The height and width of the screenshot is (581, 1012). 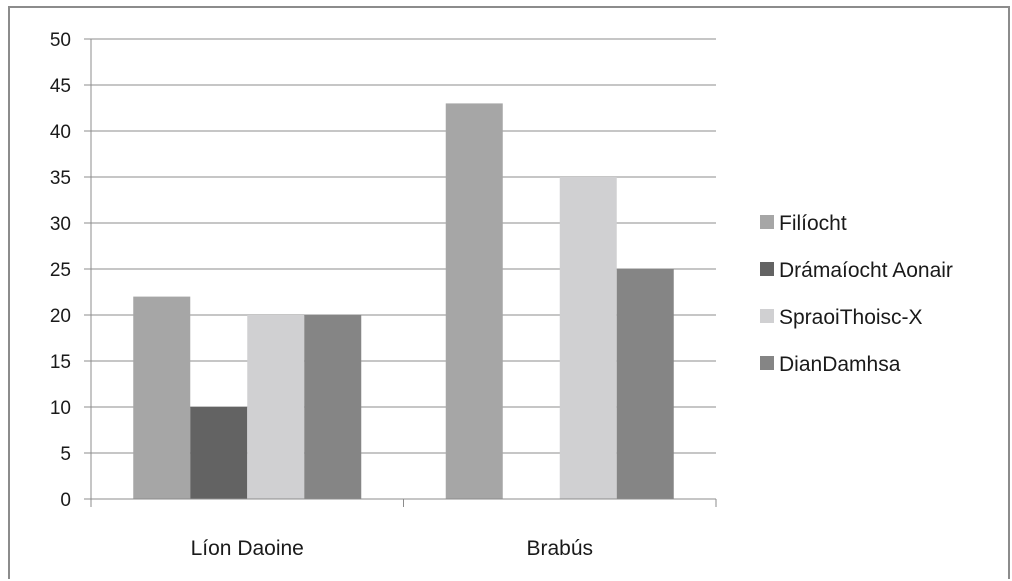 What do you see at coordinates (60, 362) in the screenshot?
I see `y-tick-label: 15` at bounding box center [60, 362].